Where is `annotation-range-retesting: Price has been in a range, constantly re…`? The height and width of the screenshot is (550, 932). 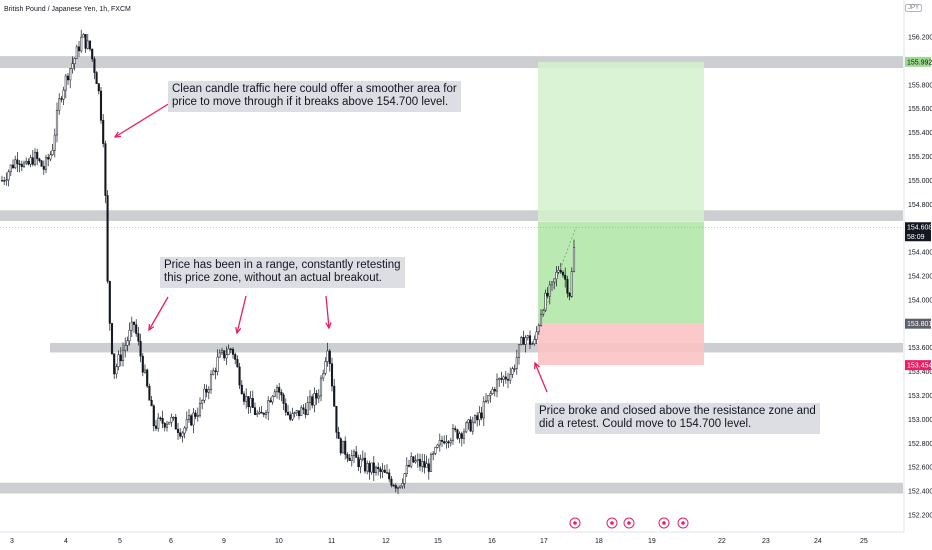 annotation-range-retesting: Price has been in a range, constantly re… is located at coordinates (282, 272).